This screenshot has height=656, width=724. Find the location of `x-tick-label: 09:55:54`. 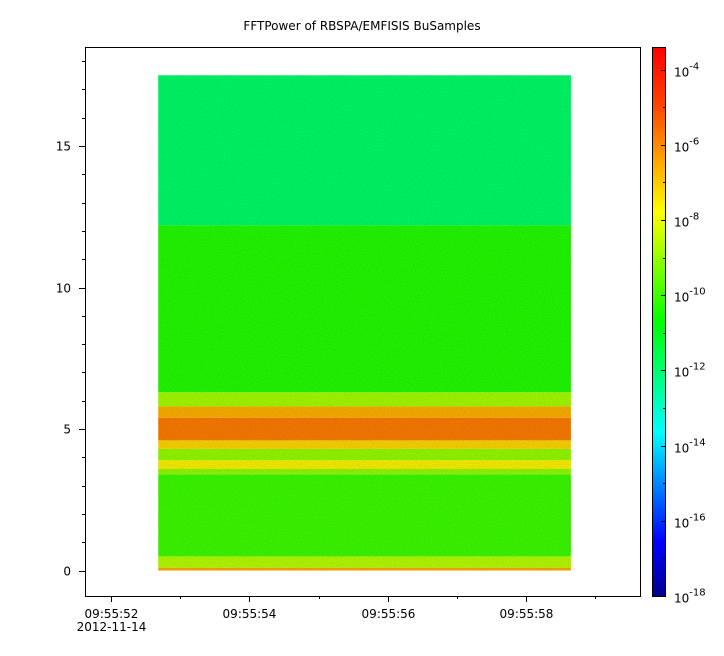

x-tick-label: 09:55:54 is located at coordinates (250, 614).